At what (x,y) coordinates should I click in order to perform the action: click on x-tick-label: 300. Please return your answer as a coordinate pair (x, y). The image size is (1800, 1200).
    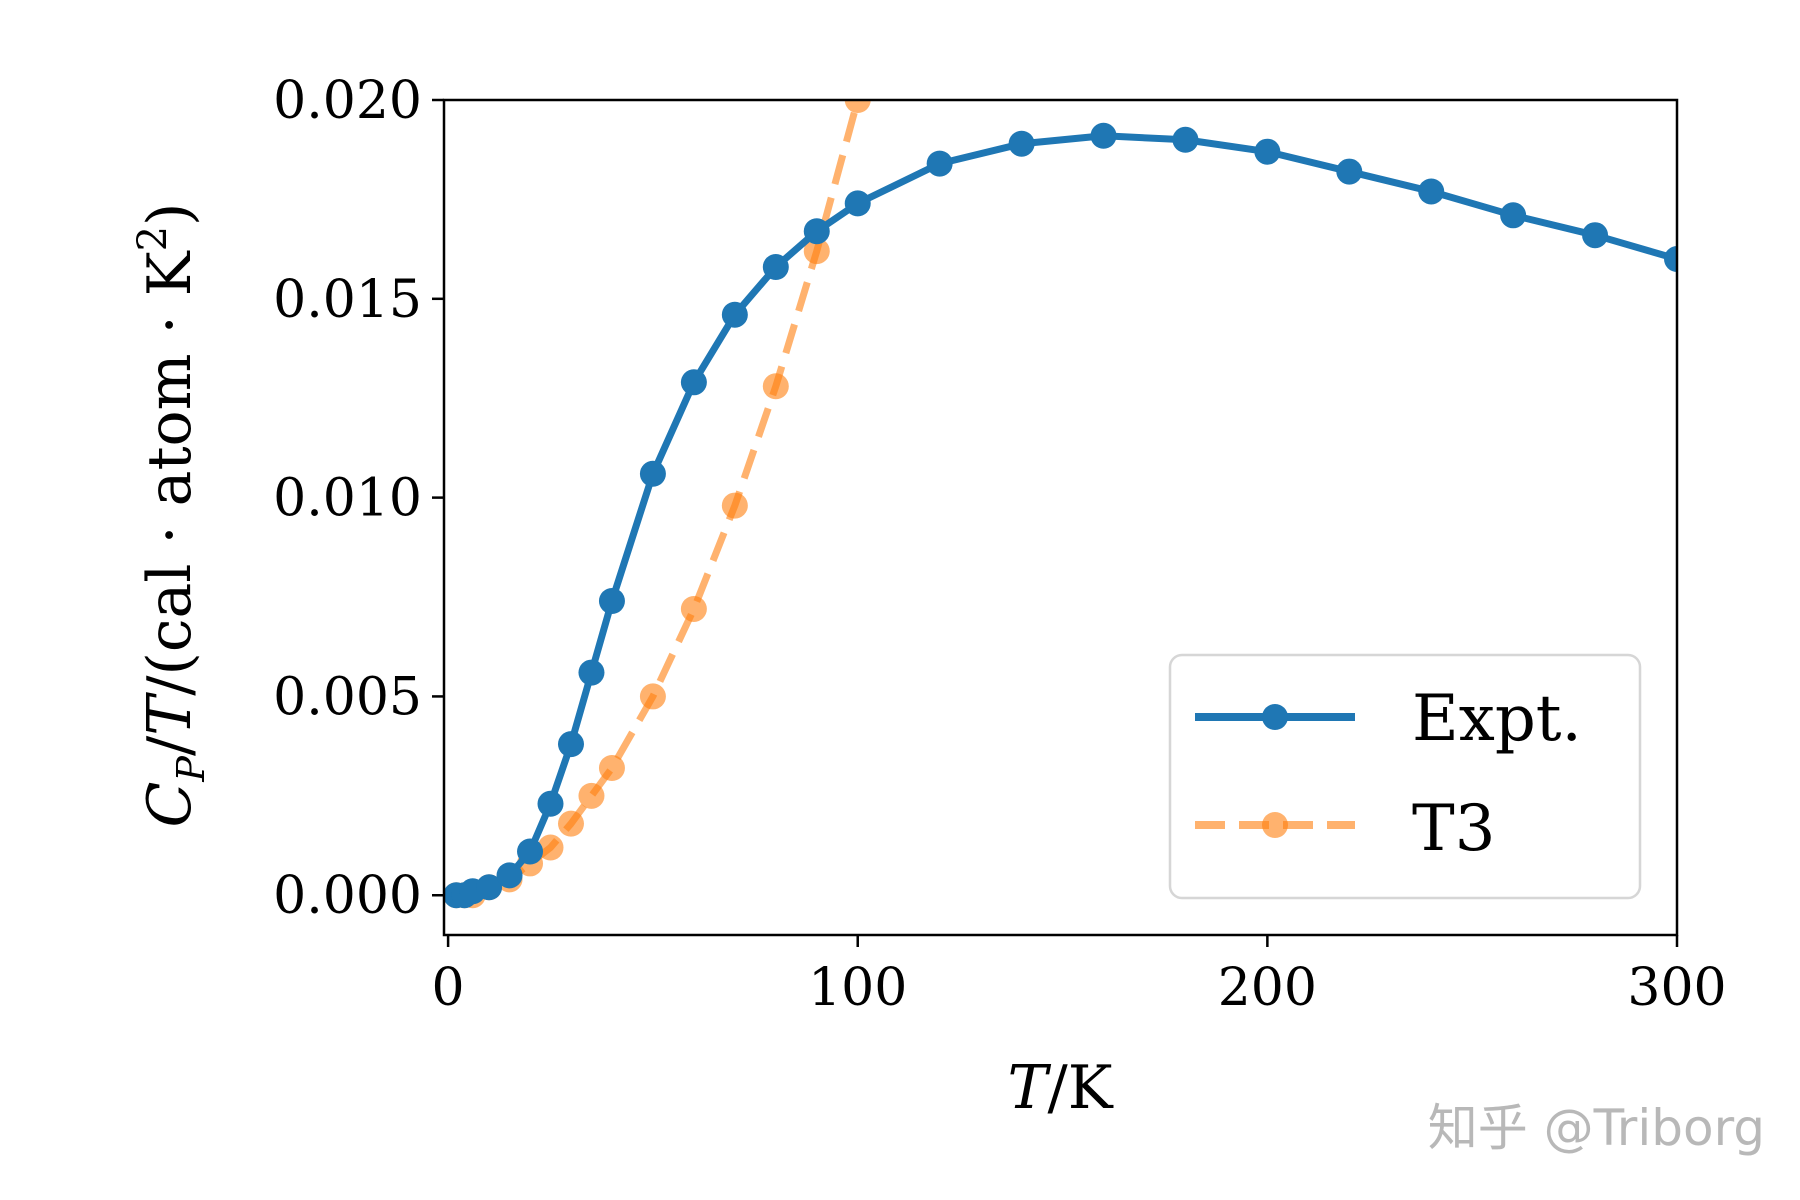
    Looking at the image, I should click on (1676, 988).